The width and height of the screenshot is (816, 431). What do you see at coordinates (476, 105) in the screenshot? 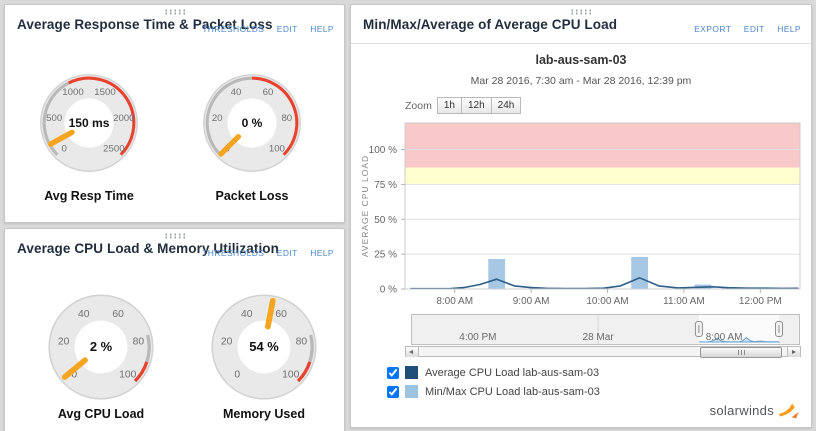
I see `zoom-12h-button: 12h` at bounding box center [476, 105].